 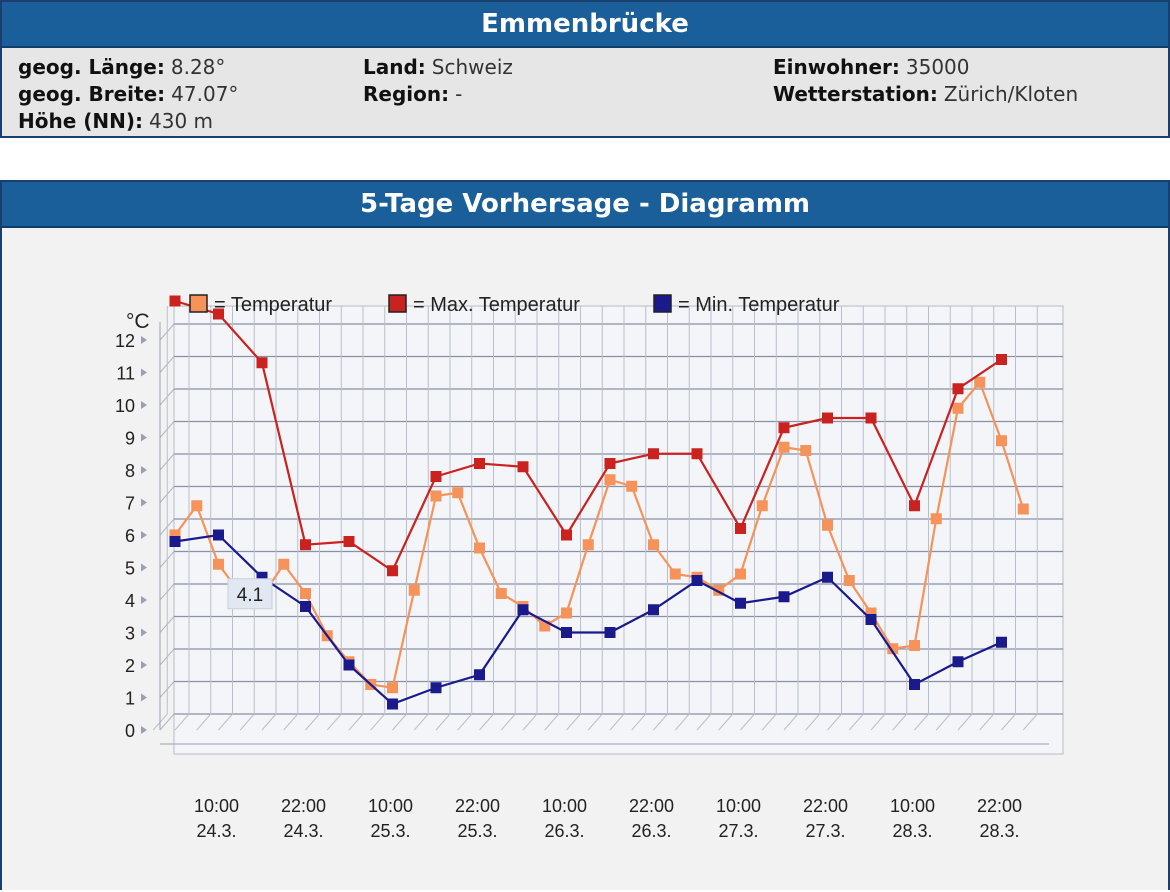 What do you see at coordinates (406, 94) in the screenshot?
I see `region-label: Region:` at bounding box center [406, 94].